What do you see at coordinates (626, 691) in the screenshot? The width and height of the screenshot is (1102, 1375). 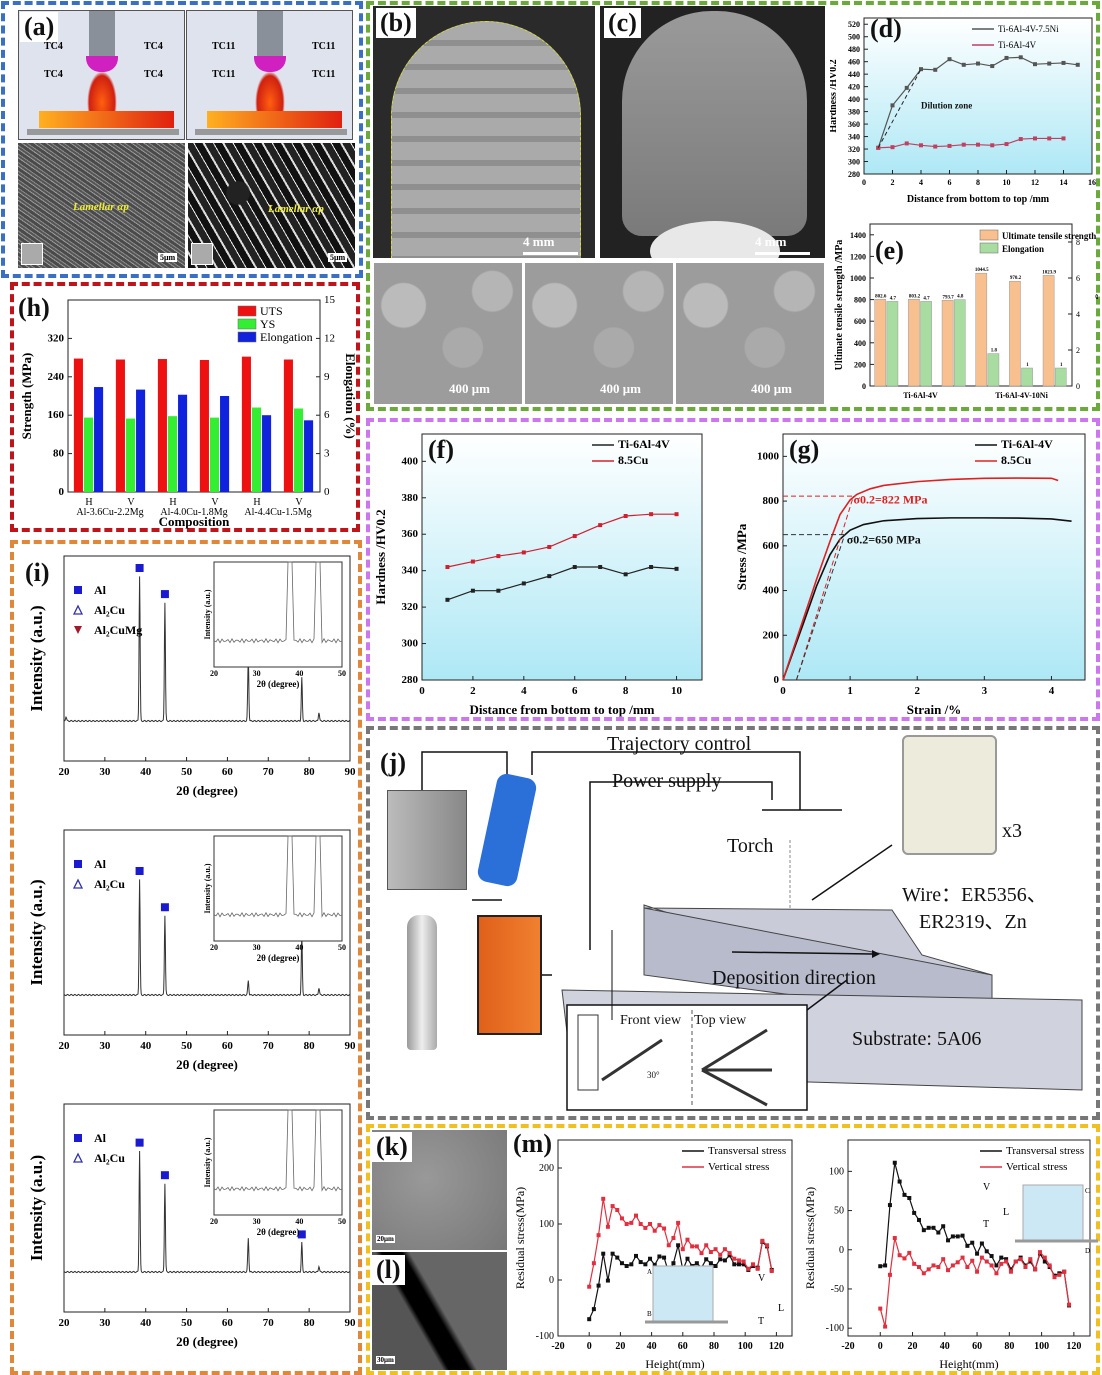 I see `x-tick-label: 8` at bounding box center [626, 691].